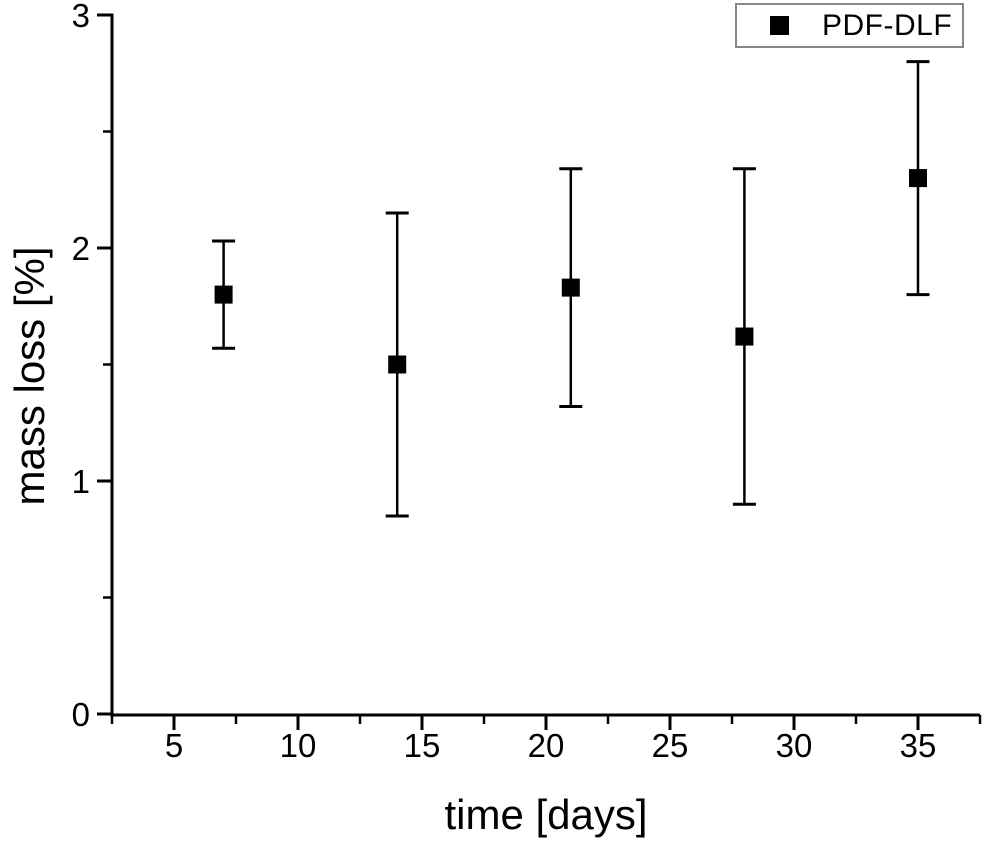  I want to click on x-tick-label: 30, so click(794, 745).